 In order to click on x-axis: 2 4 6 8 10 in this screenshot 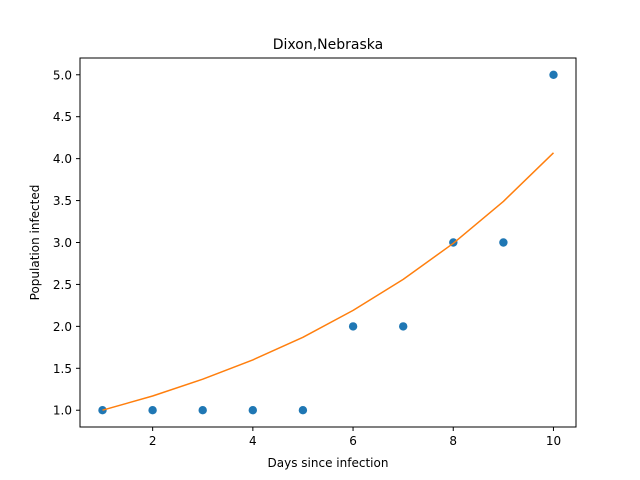, I will do `click(355, 437)`.